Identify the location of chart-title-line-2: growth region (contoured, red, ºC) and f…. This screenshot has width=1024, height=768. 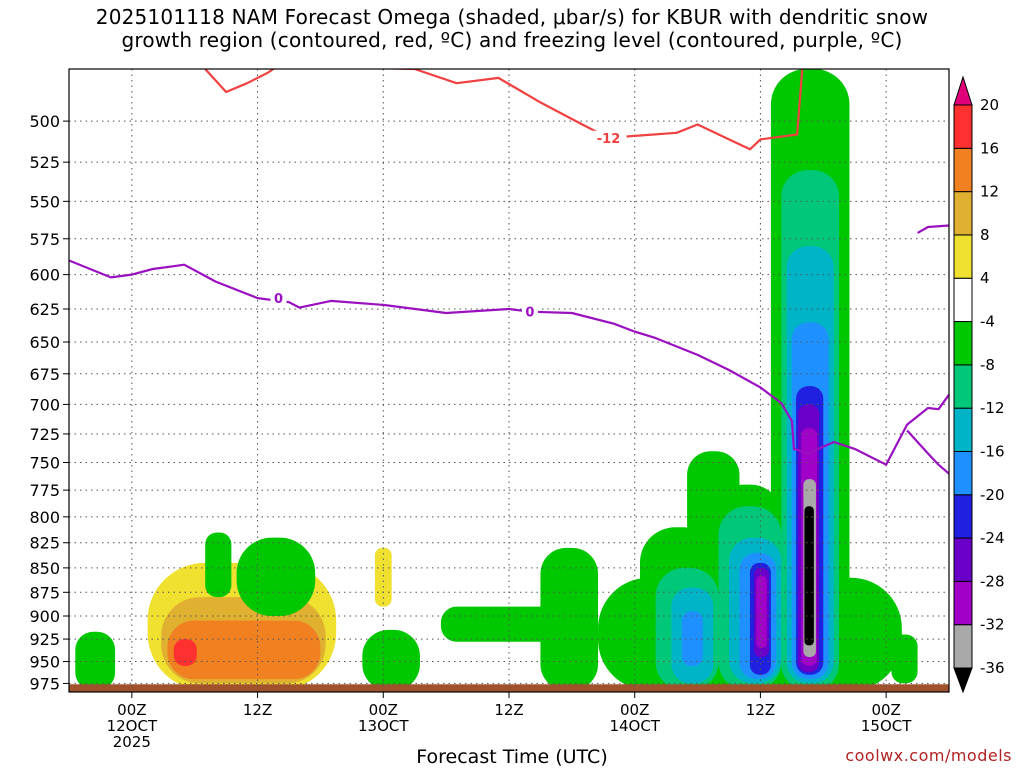
(512, 40).